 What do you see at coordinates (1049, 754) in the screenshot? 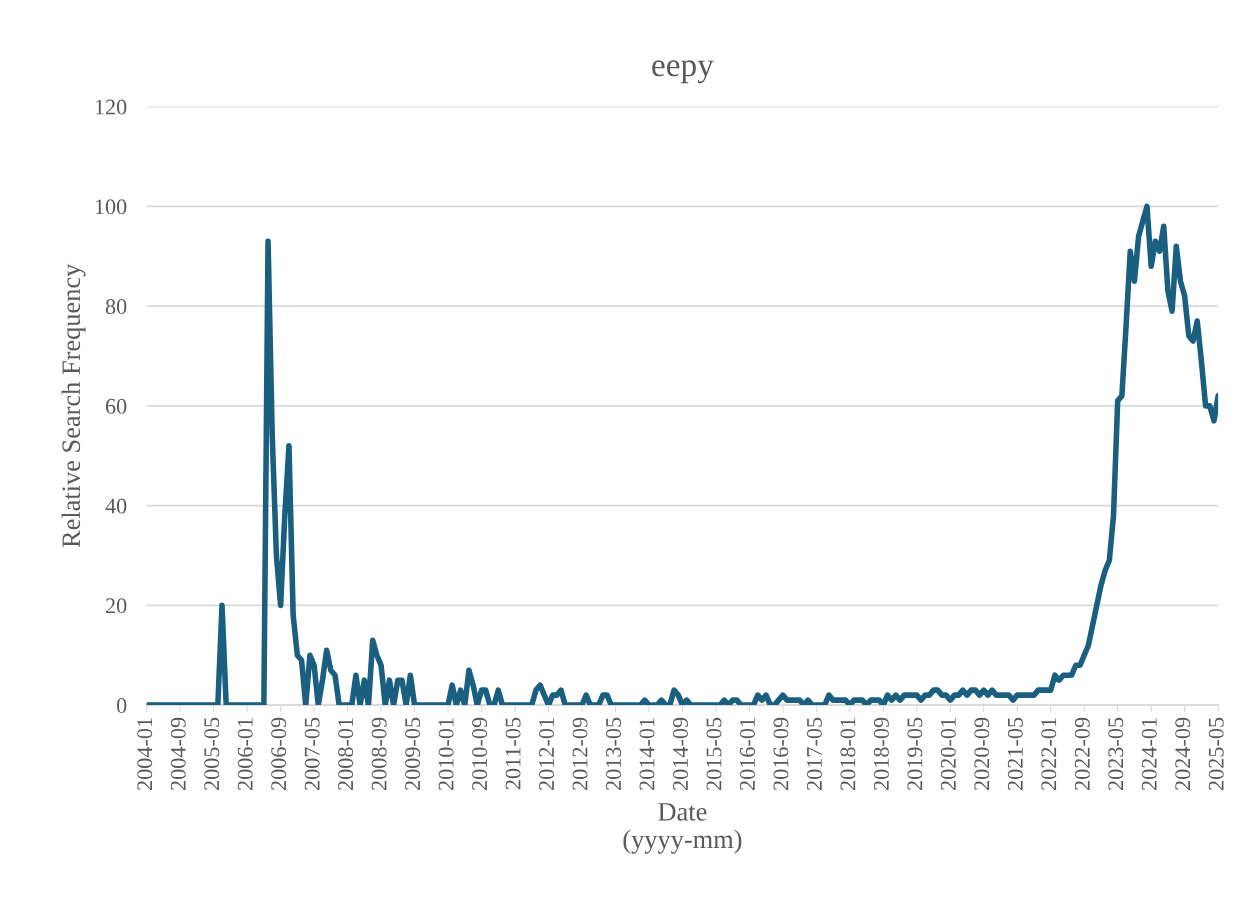
I see `x-tick-label: 2022-01` at bounding box center [1049, 754].